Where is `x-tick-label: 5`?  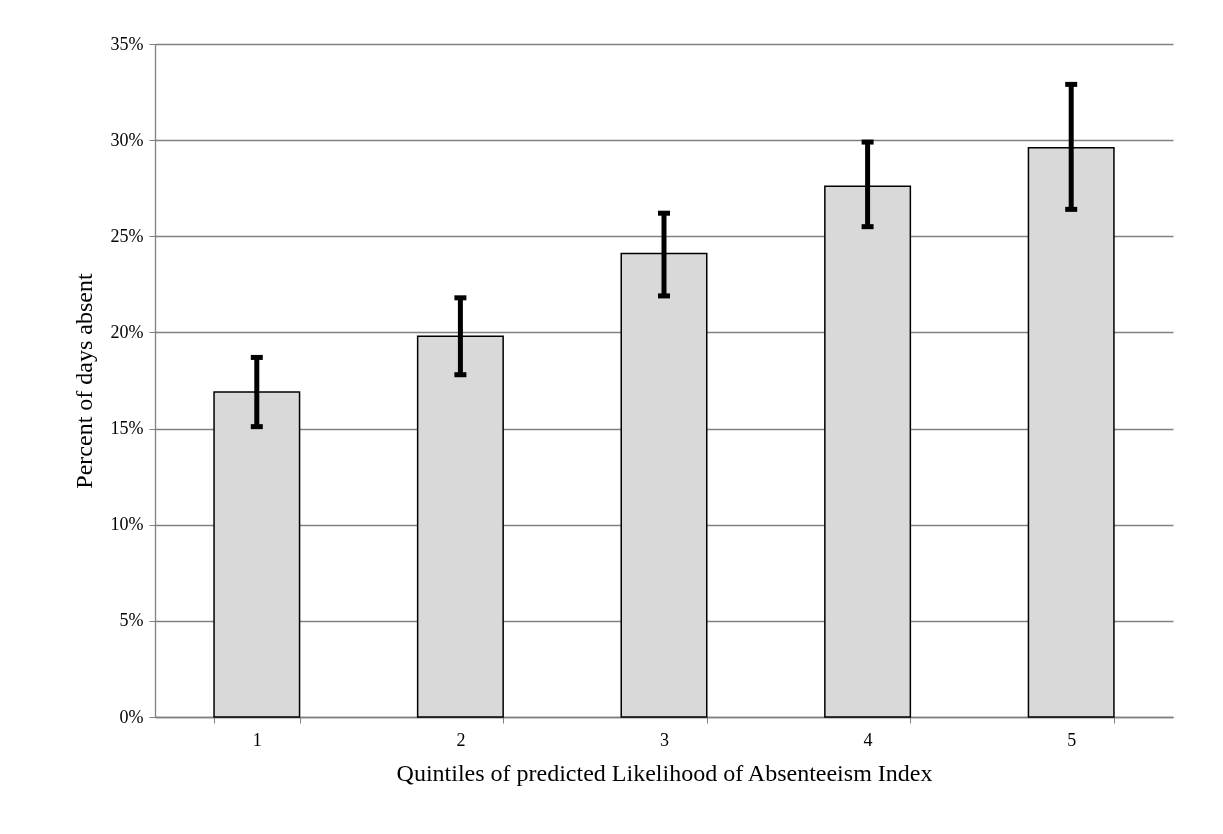
x-tick-label: 5 is located at coordinates (1072, 739).